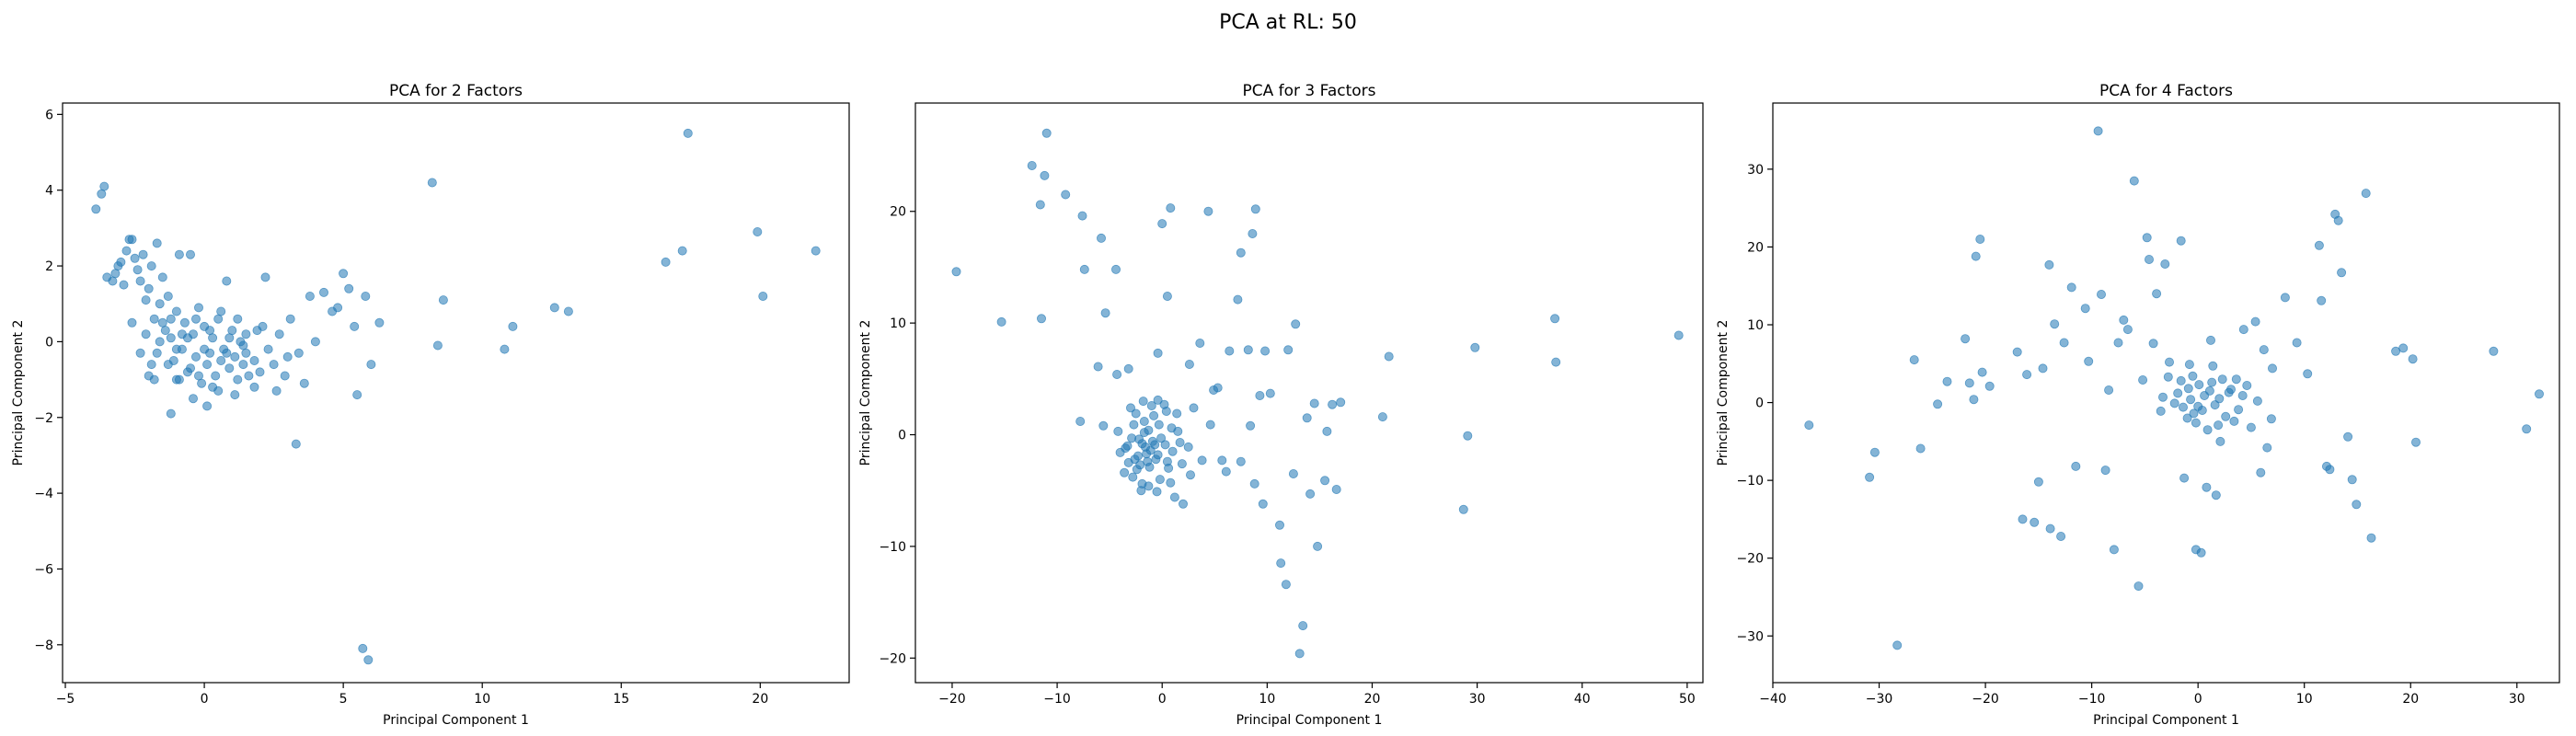 The height and width of the screenshot is (736, 2576). What do you see at coordinates (1755, 247) in the screenshot?
I see `y-tick-label: 20` at bounding box center [1755, 247].